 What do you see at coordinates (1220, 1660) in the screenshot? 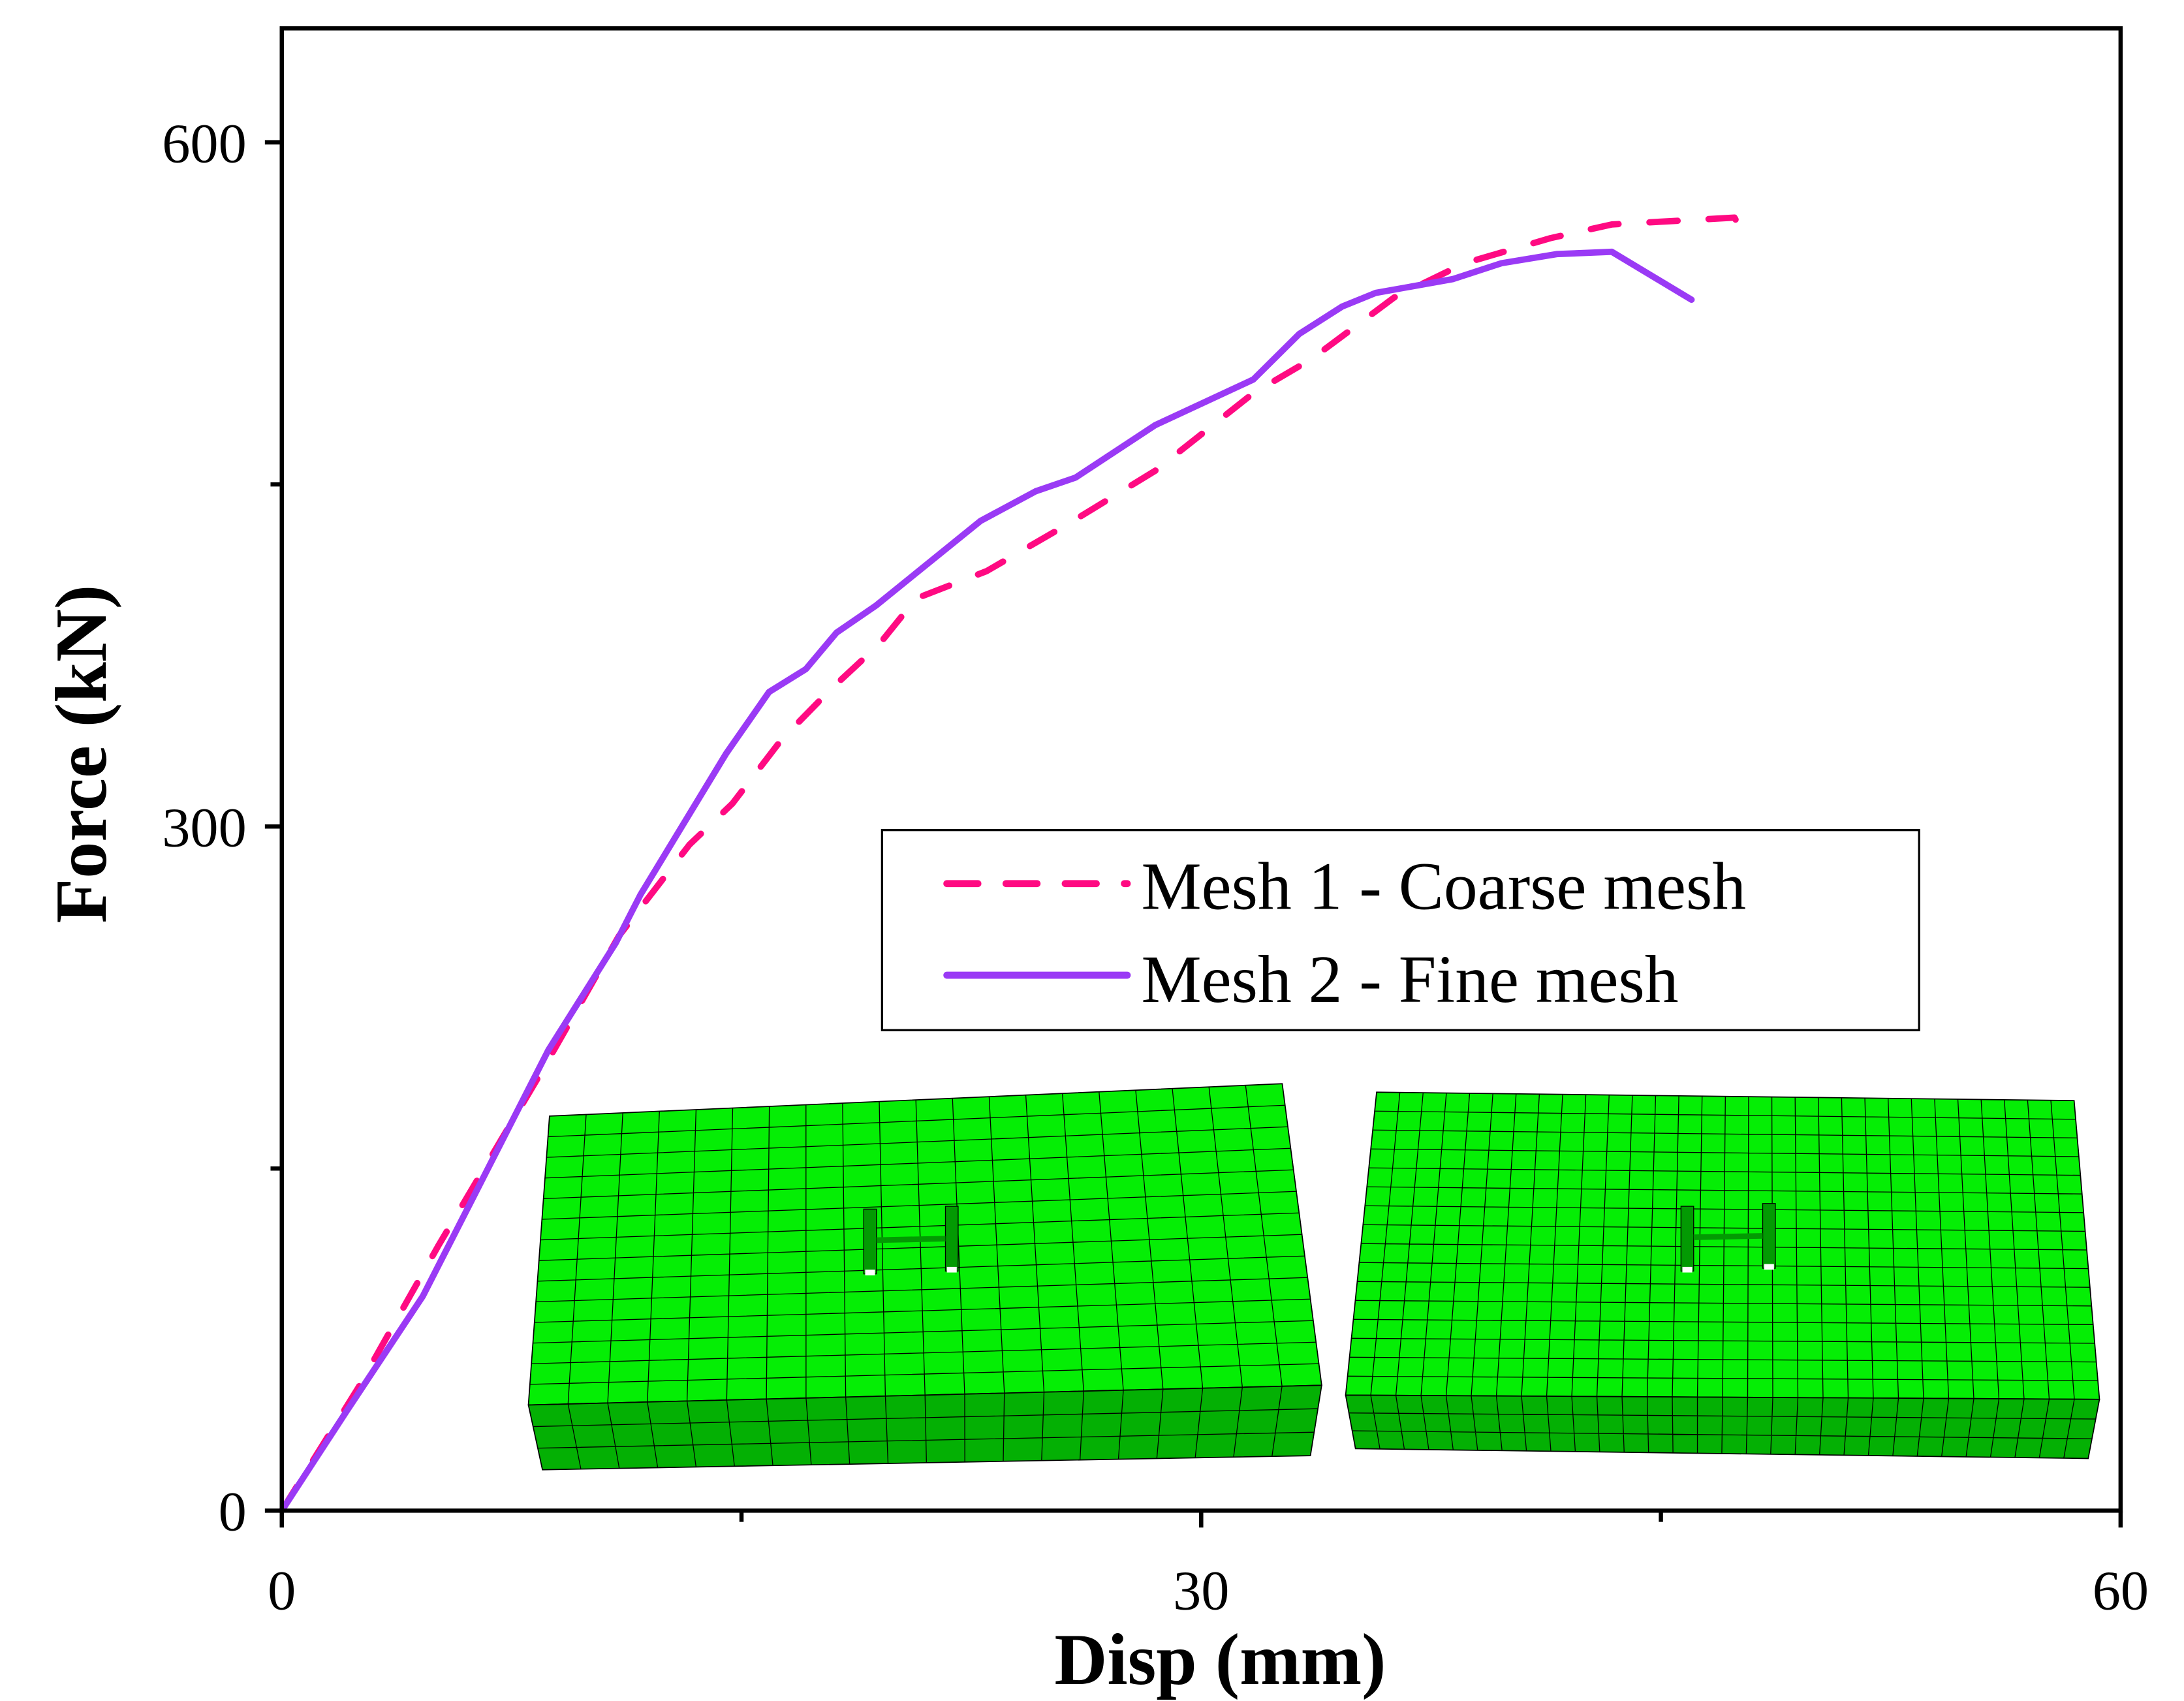
I see `x-axis-label: Disp (mm)` at bounding box center [1220, 1660].